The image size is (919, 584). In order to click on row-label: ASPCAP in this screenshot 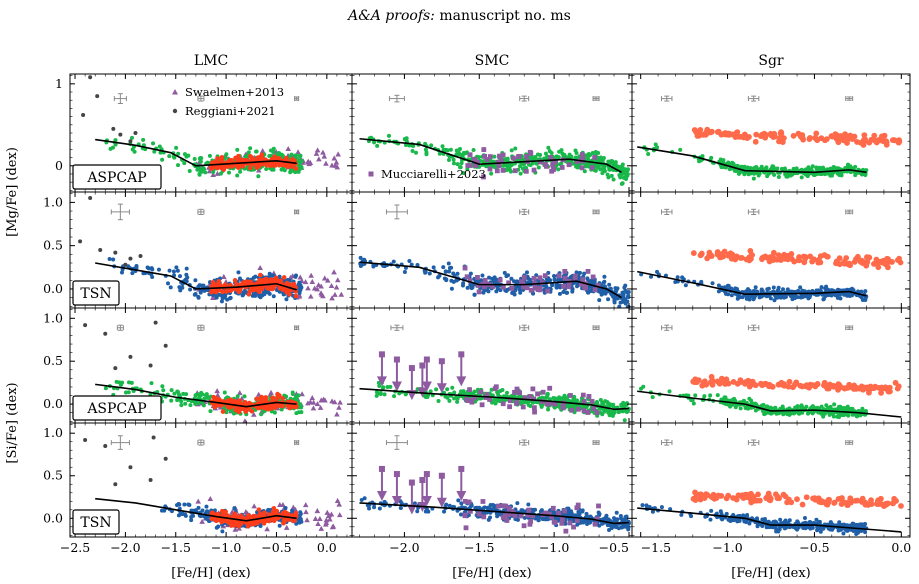, I will do `click(116, 409)`.